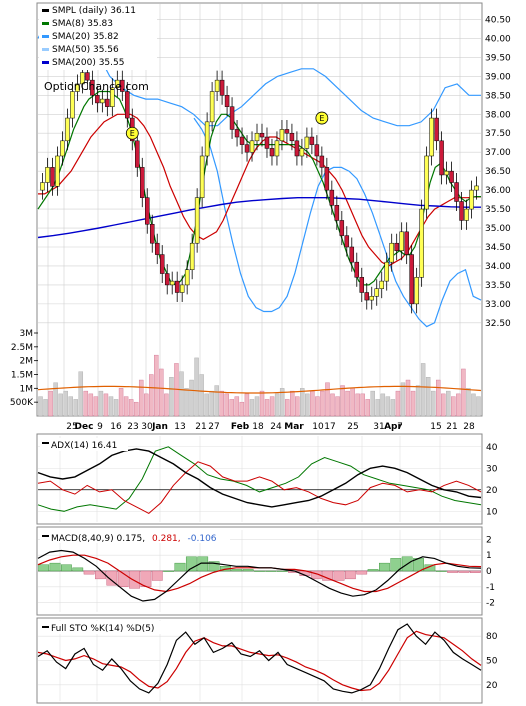  I want to click on price-tick-label: 33.00, so click(498, 305).